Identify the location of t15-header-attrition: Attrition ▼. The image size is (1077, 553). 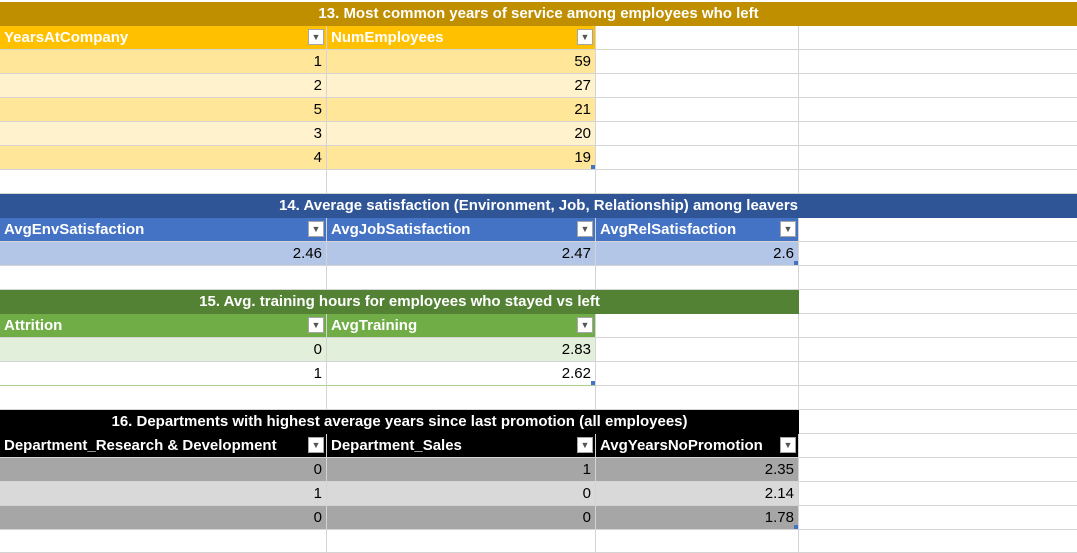
(163, 326).